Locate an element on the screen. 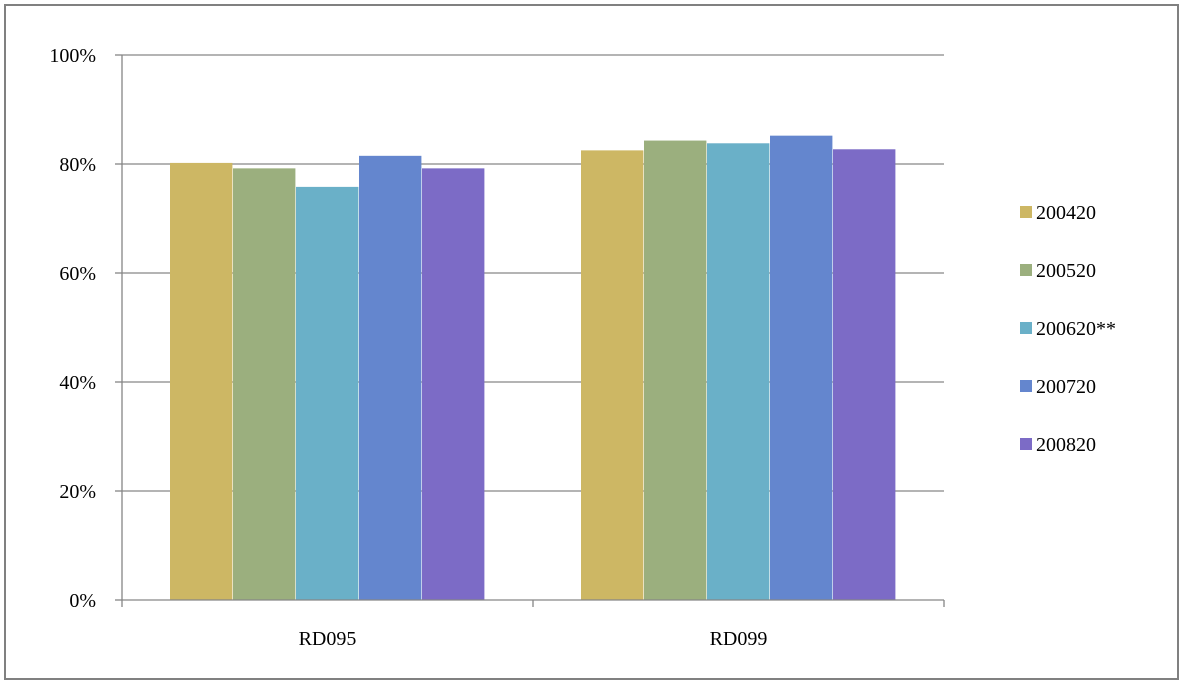  legend-label: 200820 is located at coordinates (1066, 445).